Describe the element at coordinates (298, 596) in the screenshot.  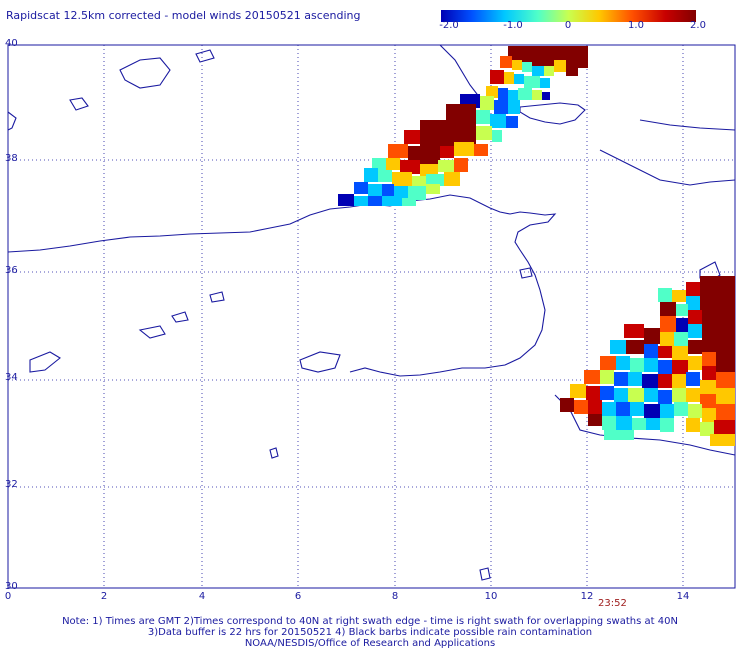
I see `lon-label: 6` at that location.